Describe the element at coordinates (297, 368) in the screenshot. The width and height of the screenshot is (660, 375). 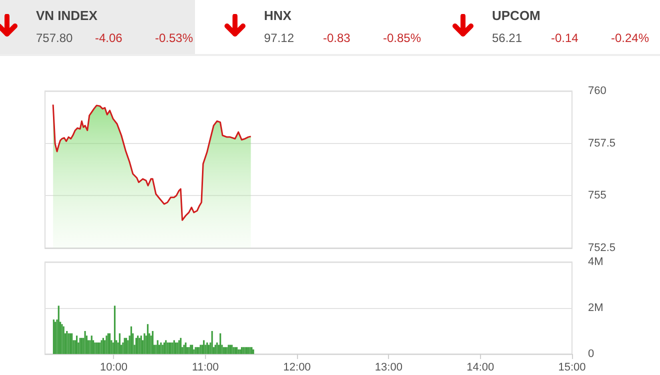
I see `x-tick-label: 12:00` at that location.